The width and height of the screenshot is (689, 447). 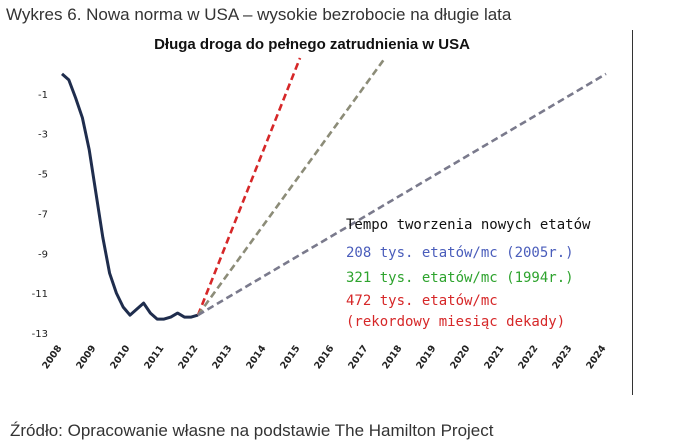 I want to click on x-tick-label: 2011, so click(x=154, y=357).